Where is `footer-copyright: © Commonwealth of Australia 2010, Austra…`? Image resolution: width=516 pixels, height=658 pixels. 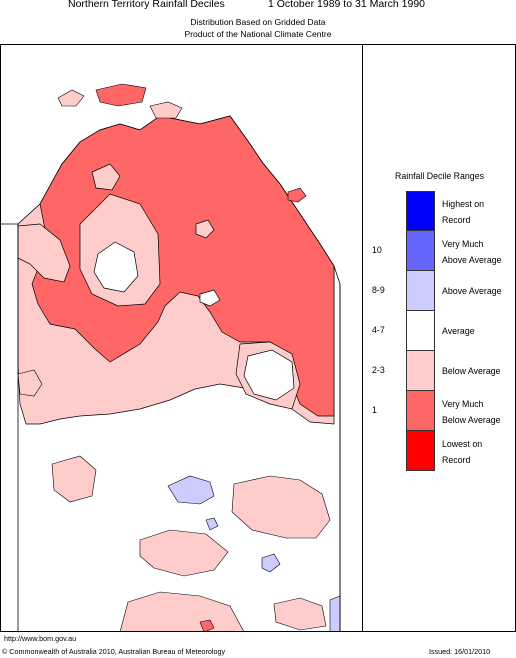
footer-copyright: © Commonwealth of Australia 2010, Austra… is located at coordinates (114, 651).